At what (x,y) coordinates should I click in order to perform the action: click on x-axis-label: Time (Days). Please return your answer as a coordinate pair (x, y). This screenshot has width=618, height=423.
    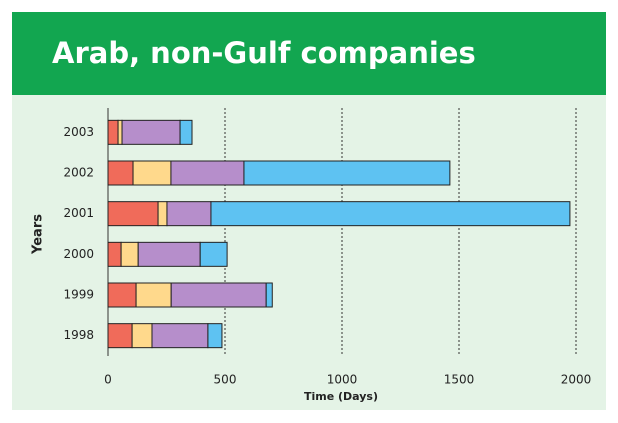
    Looking at the image, I should click on (341, 396).